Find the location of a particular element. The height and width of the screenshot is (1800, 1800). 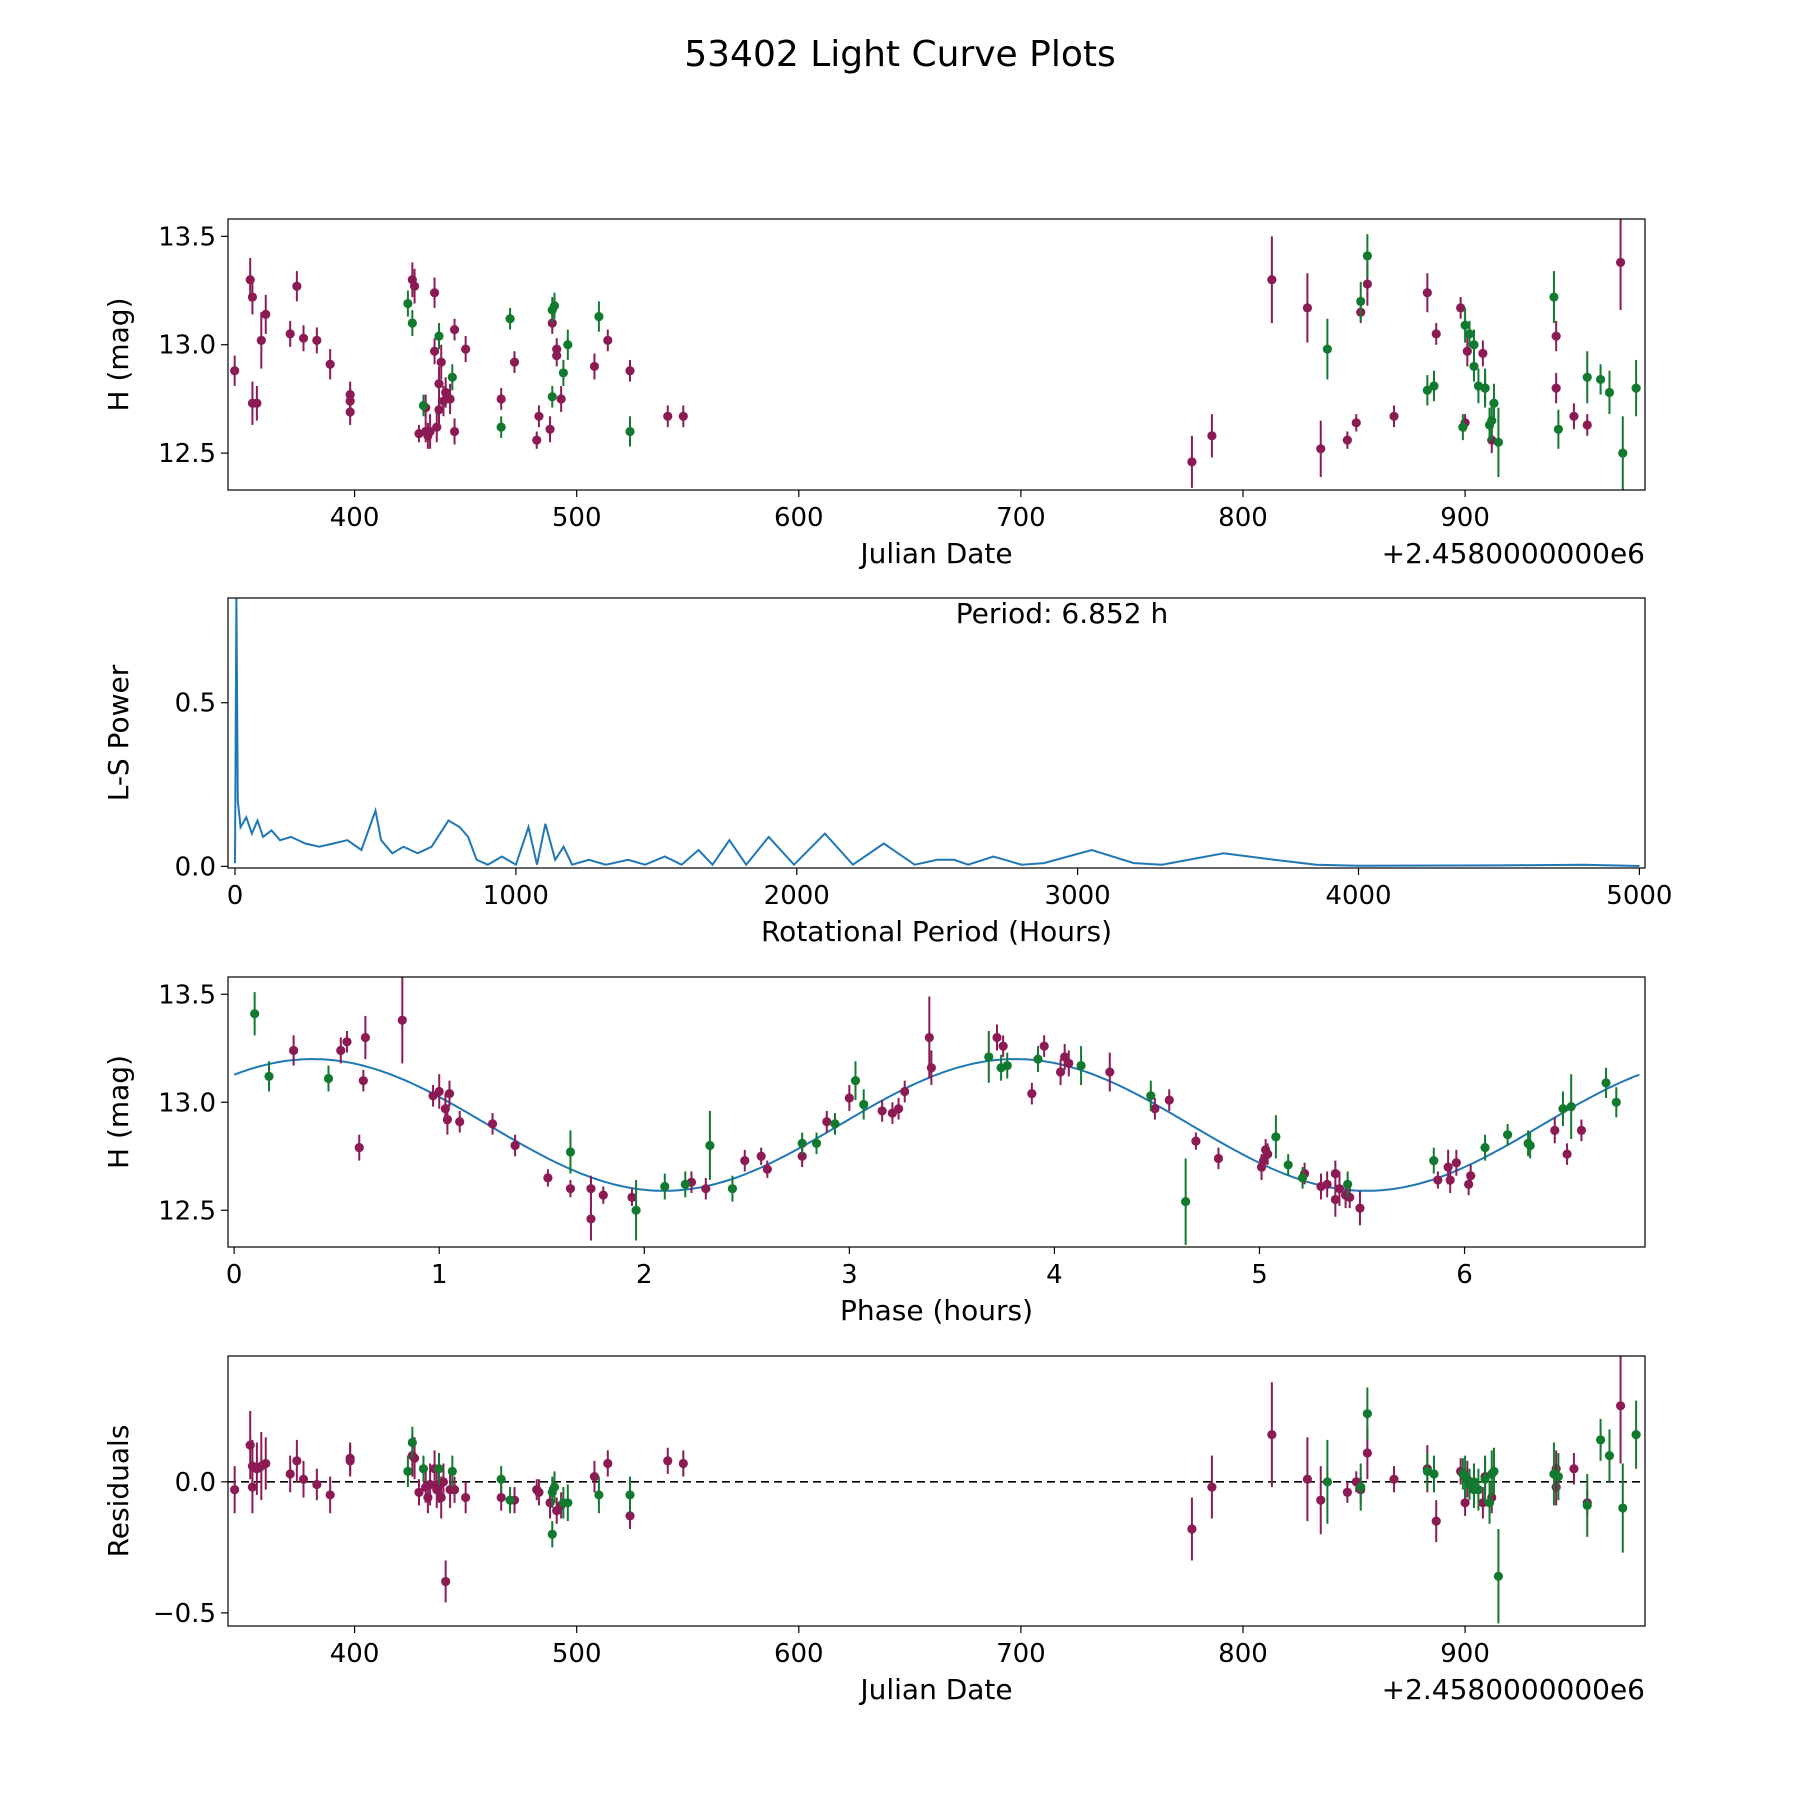

x-tick-label: 2 is located at coordinates (644, 1275).